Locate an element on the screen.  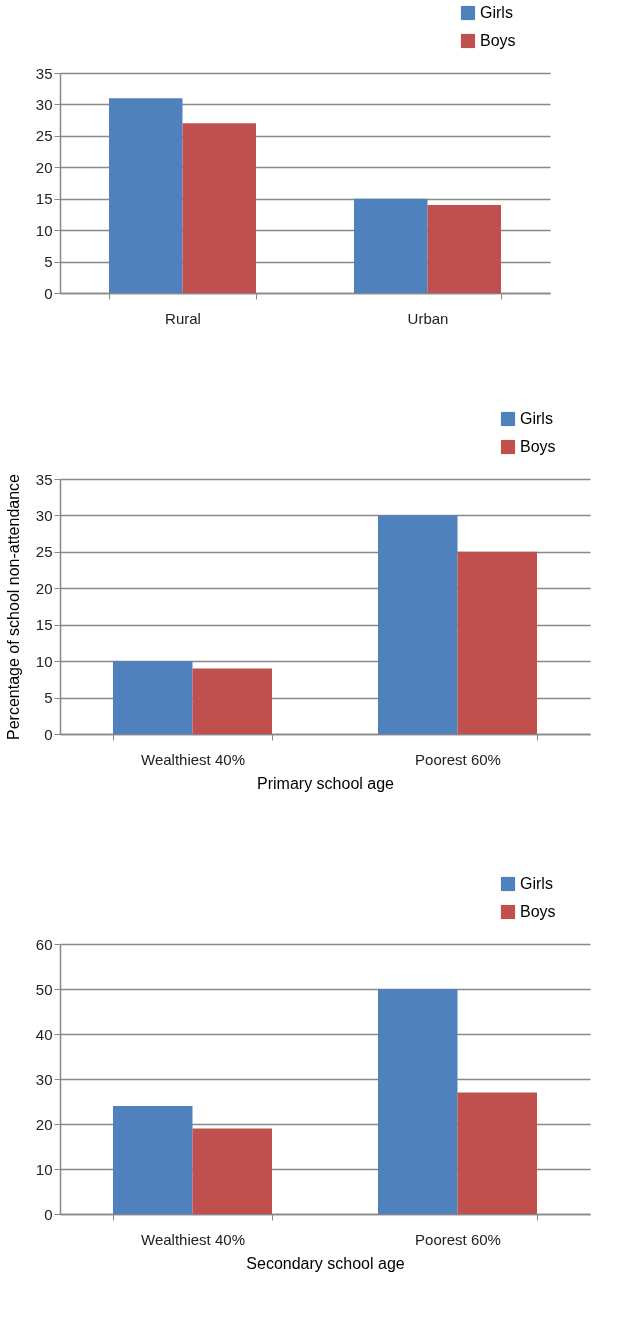
y-axis-title: Percentage of school non-attendance is located at coordinates (13, 606).